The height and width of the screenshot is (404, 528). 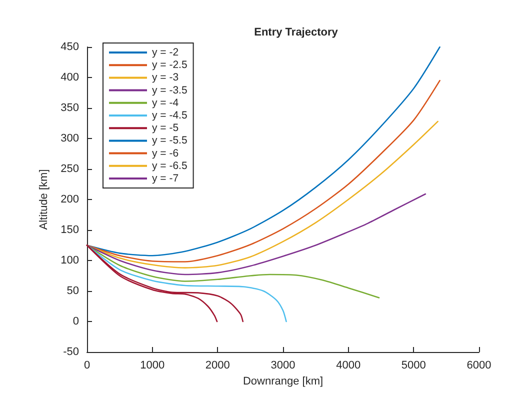 I want to click on x-tick-label: 0, so click(x=87, y=366).